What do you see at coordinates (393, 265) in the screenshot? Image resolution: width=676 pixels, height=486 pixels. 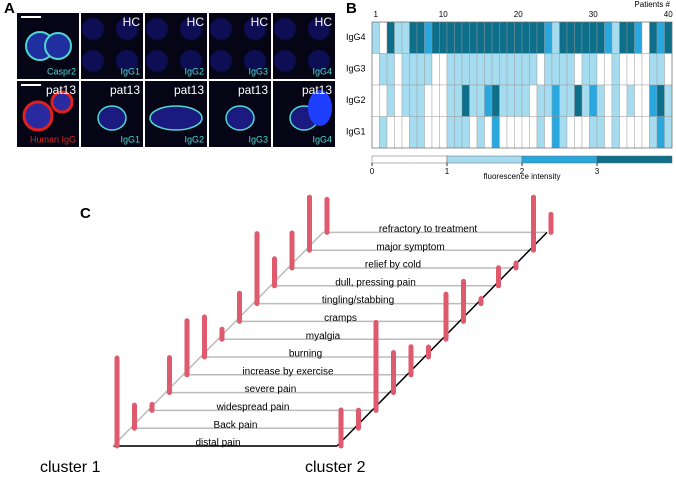 I see `category-label: relief by cold` at bounding box center [393, 265].